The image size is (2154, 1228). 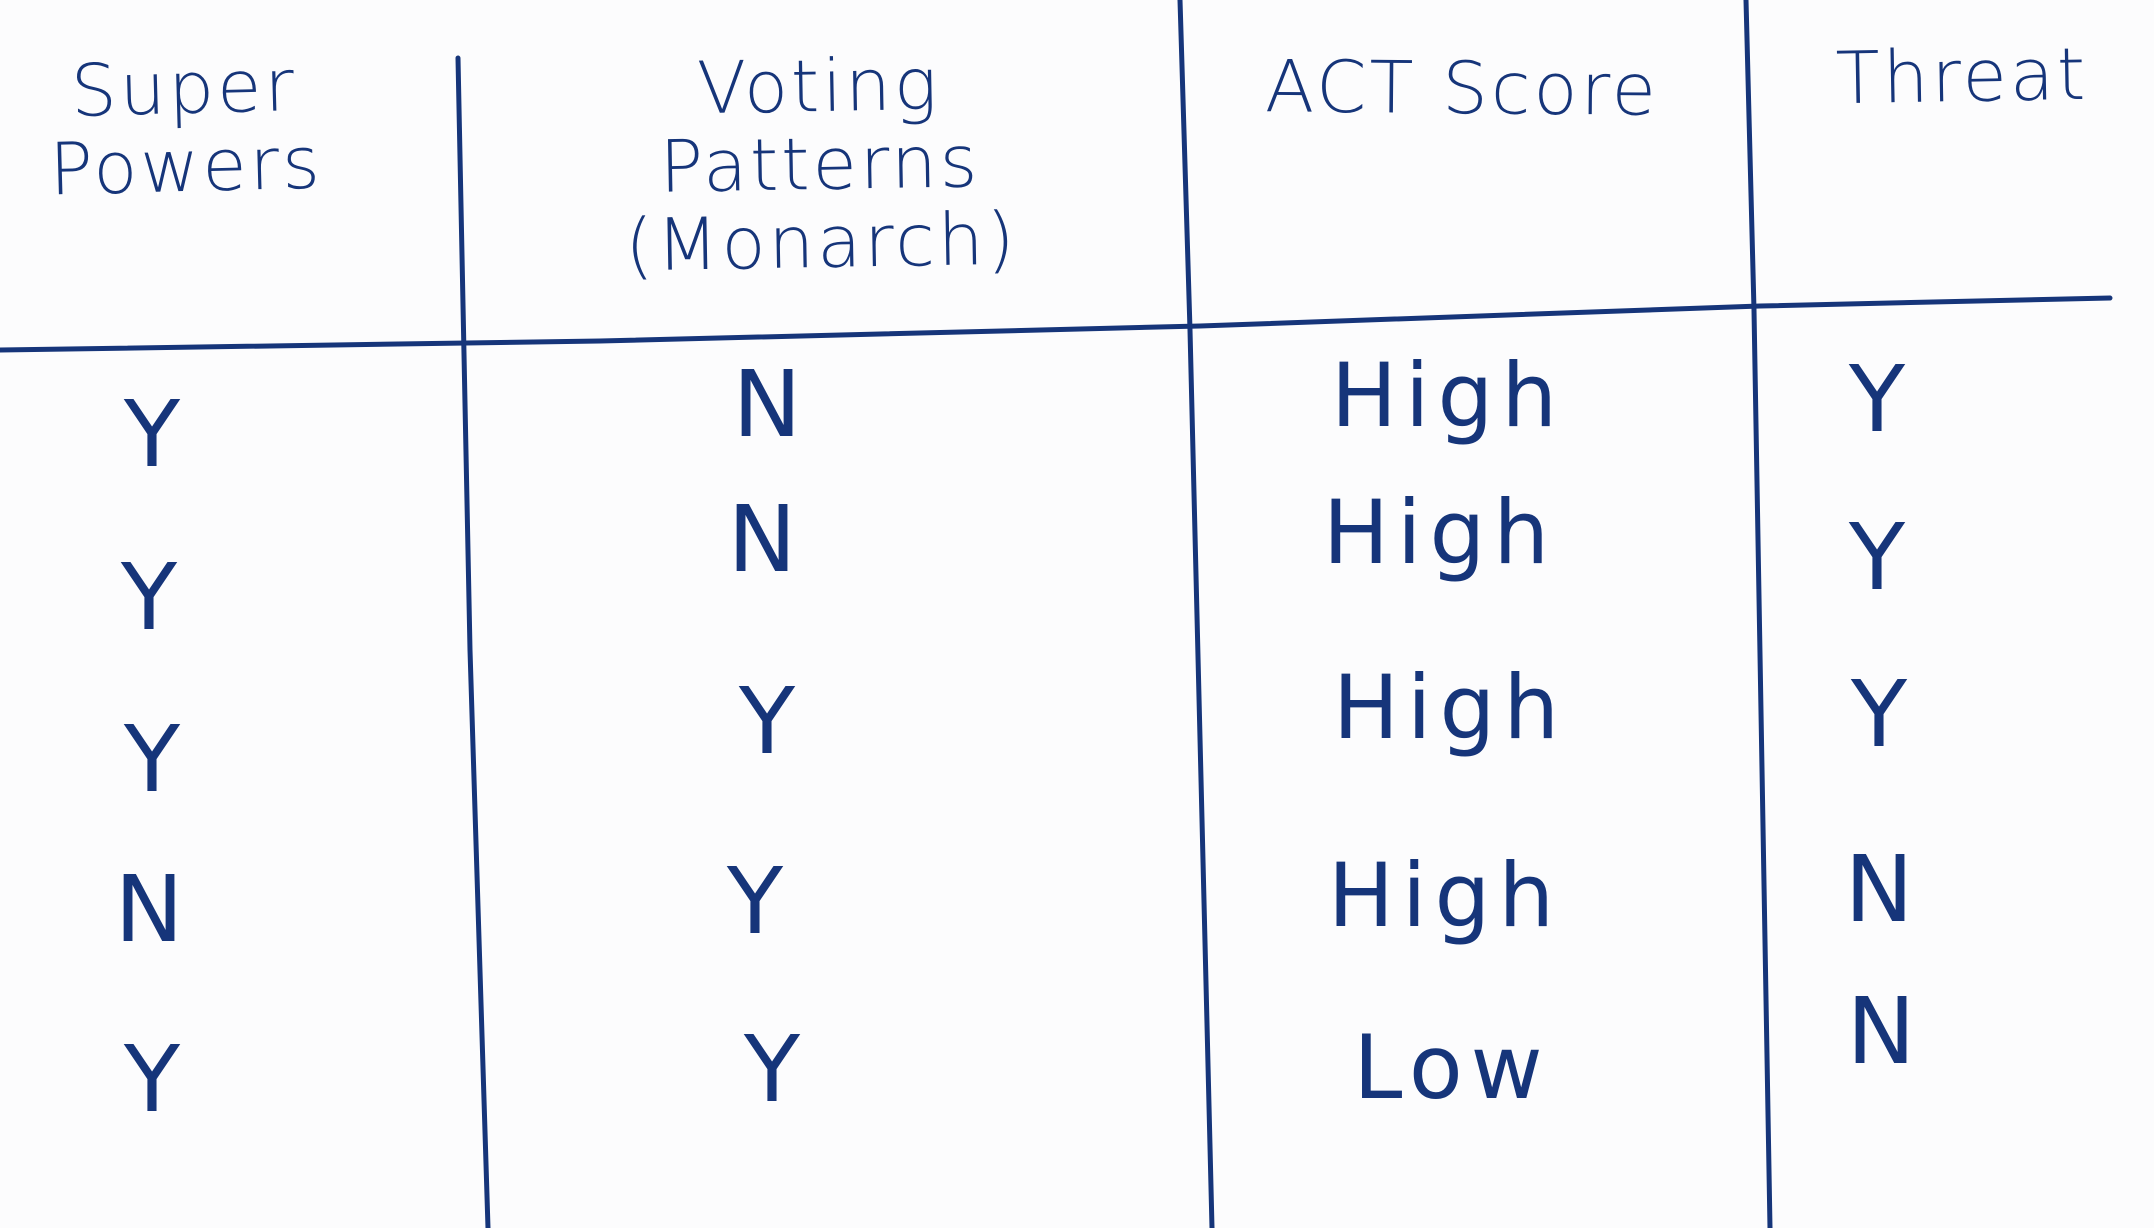 What do you see at coordinates (765, 539) in the screenshot?
I see `cell-voting-patterns-row-2: N` at bounding box center [765, 539].